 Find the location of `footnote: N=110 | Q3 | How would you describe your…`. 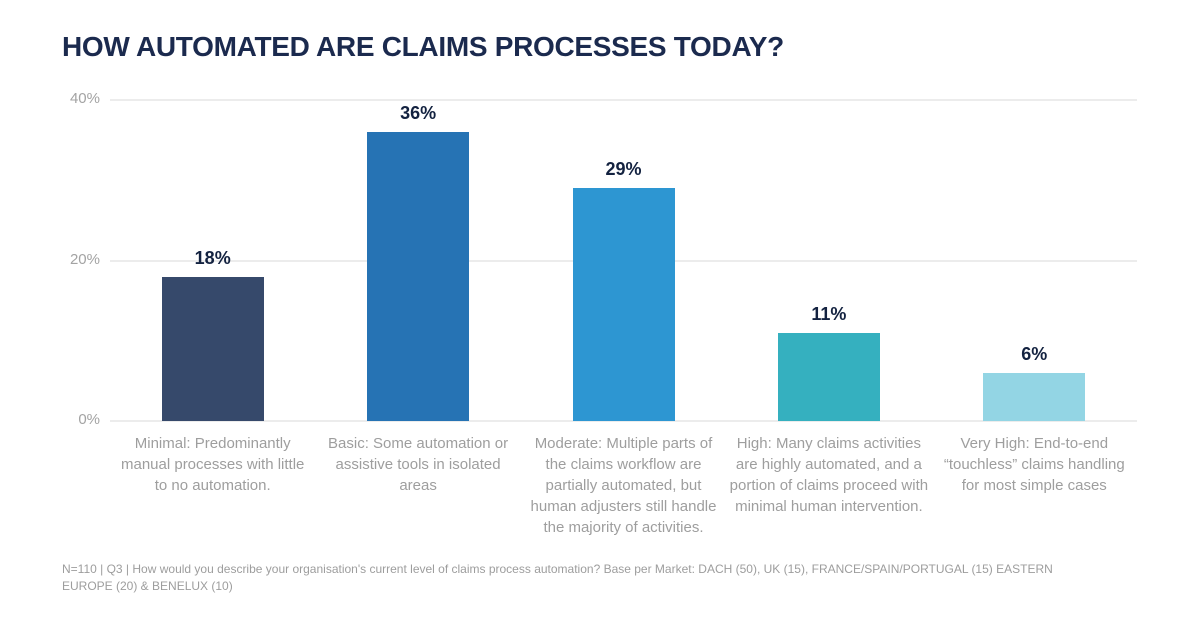

footnote: N=110 | Q3 | How would you describe your… is located at coordinates (557, 577).